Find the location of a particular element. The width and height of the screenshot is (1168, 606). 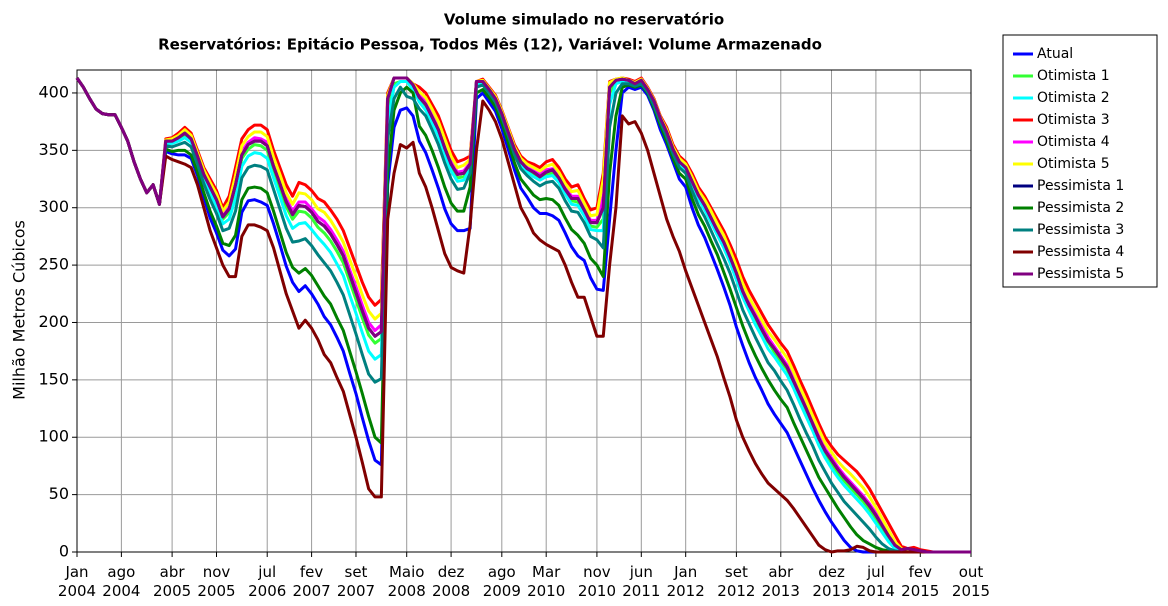

x-tick-label: Maio 2008 is located at coordinates (406, 581).